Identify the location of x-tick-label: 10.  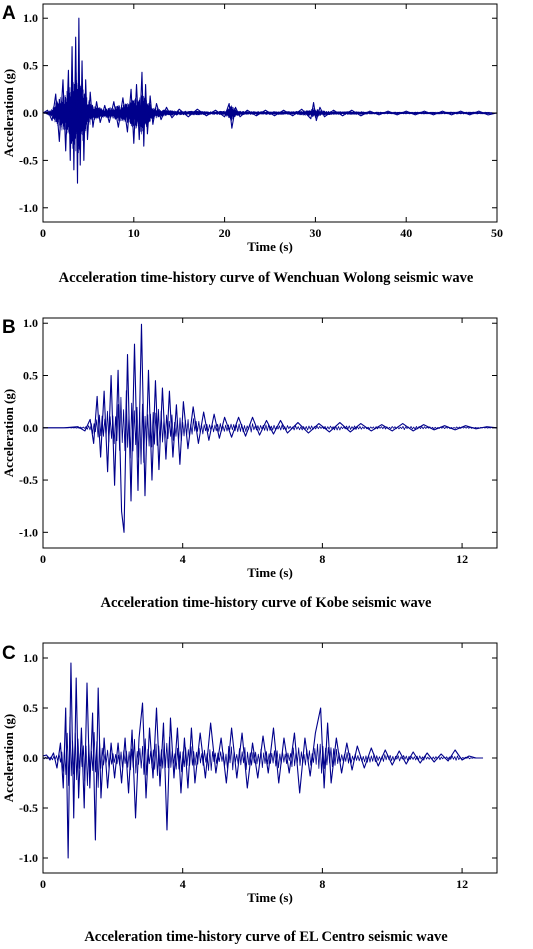
(134, 233).